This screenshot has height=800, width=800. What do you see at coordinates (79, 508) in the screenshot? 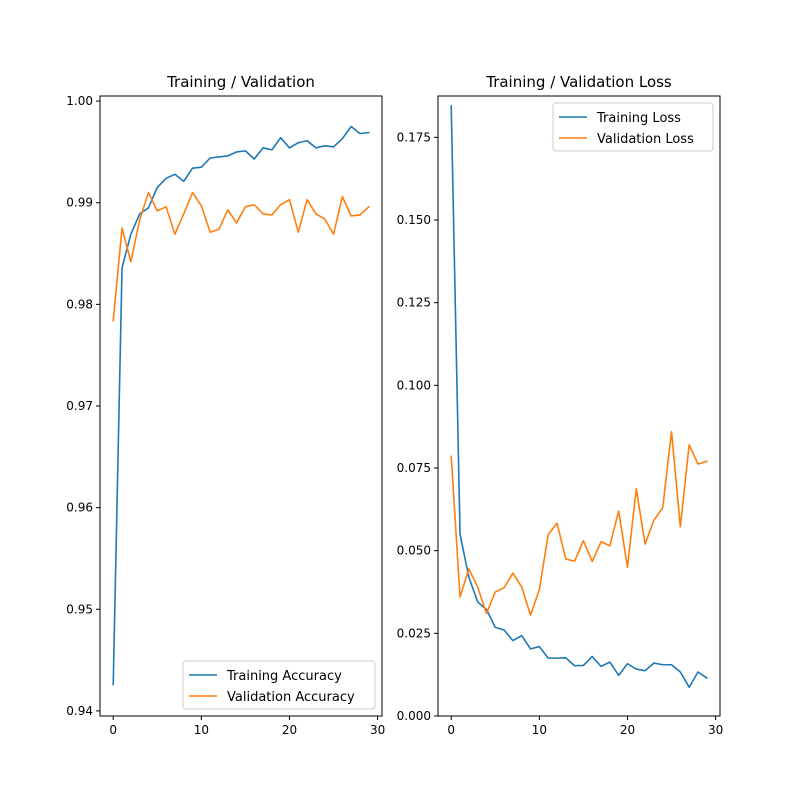
I see `accuracy-y-tick-label: 0.96` at bounding box center [79, 508].